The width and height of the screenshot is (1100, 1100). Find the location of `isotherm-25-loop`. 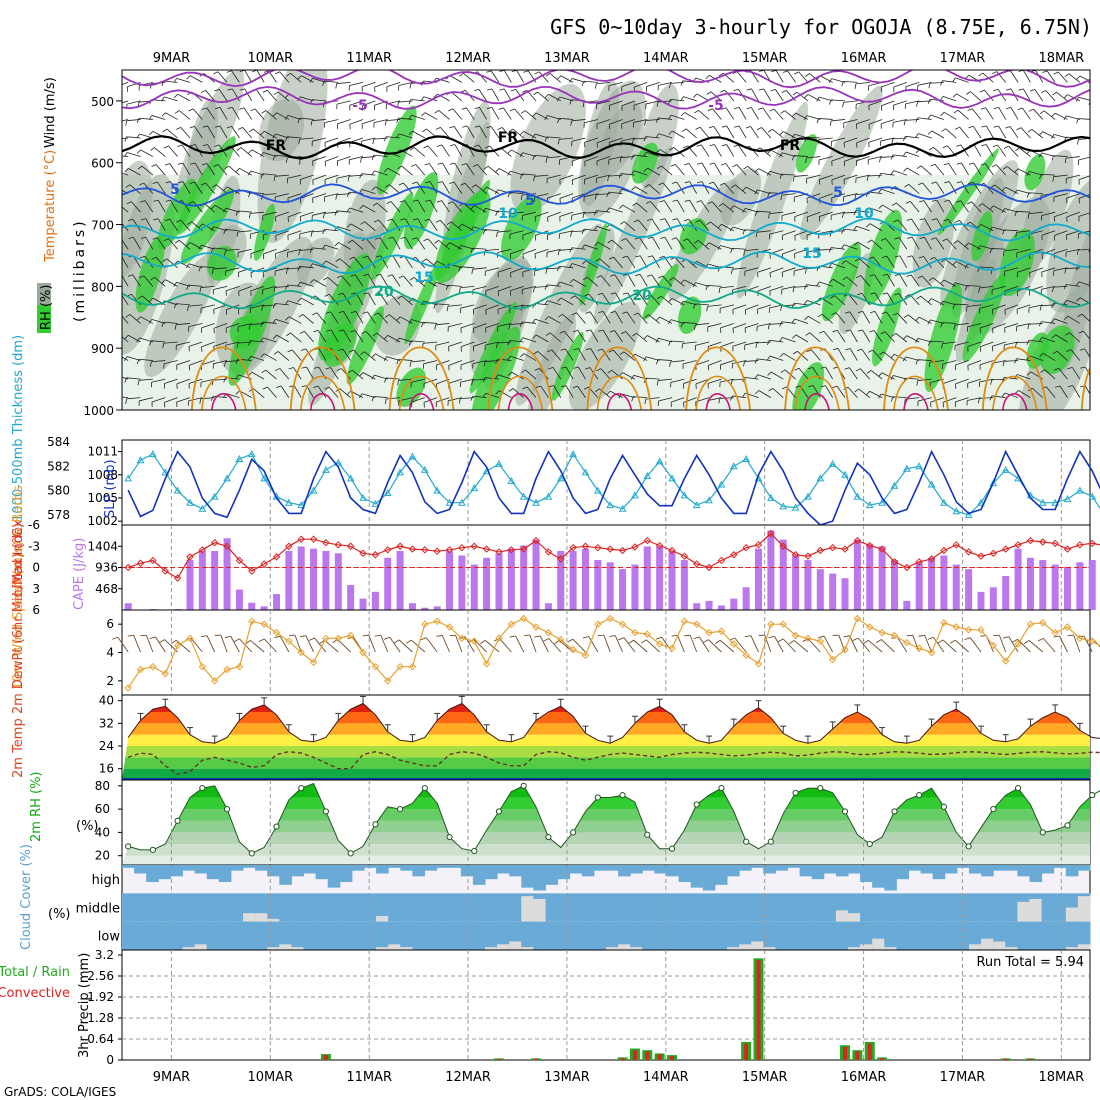

isotherm-25-loop is located at coordinates (223, 378).